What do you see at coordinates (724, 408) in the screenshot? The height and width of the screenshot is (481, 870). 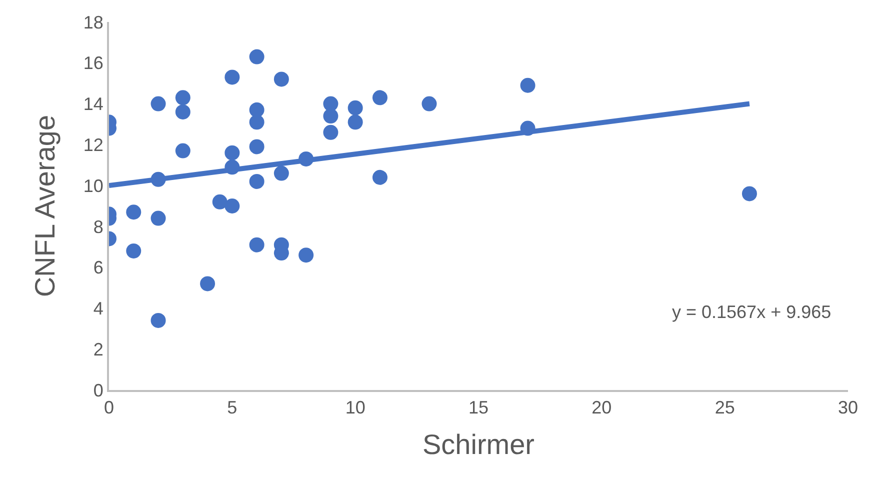 I see `x-tick-label: 25` at bounding box center [724, 408].